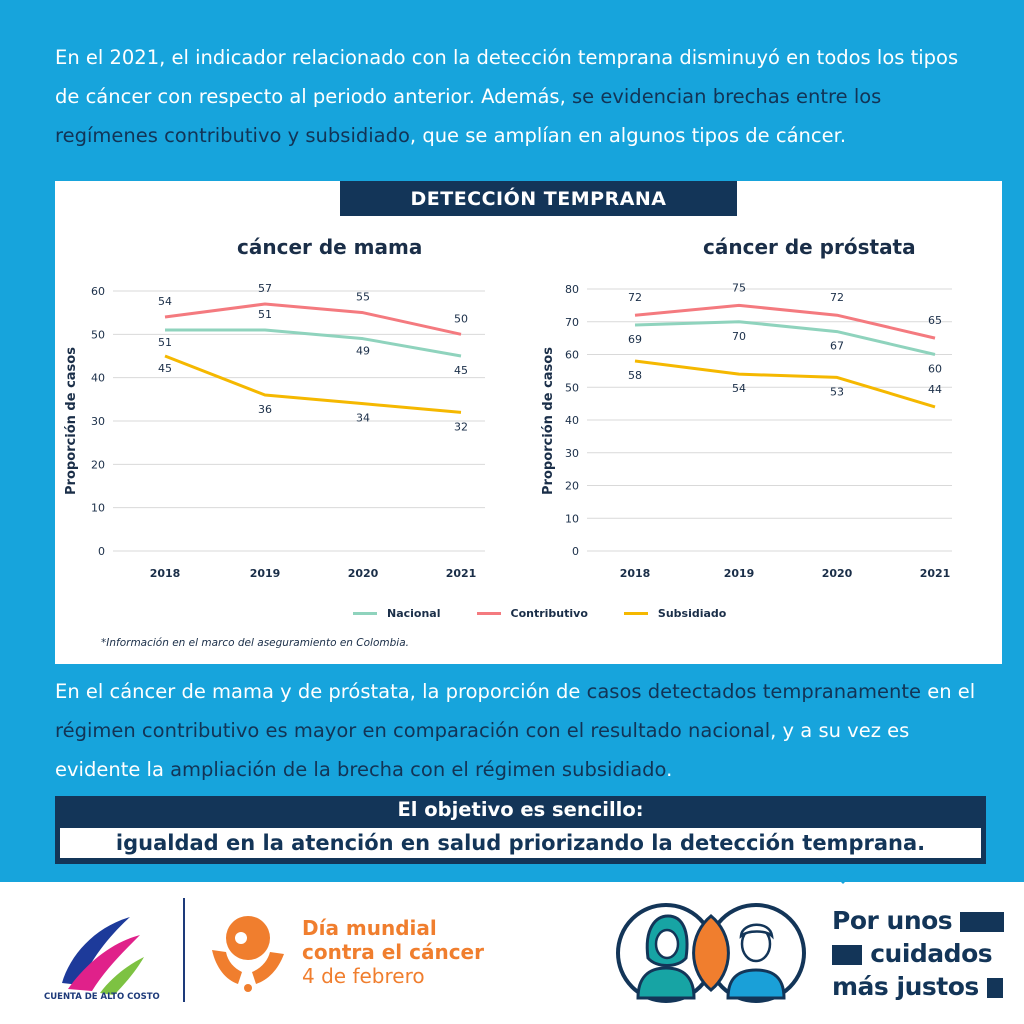  I want to click on y-tick-prostata-2: 20, so click(572, 486).